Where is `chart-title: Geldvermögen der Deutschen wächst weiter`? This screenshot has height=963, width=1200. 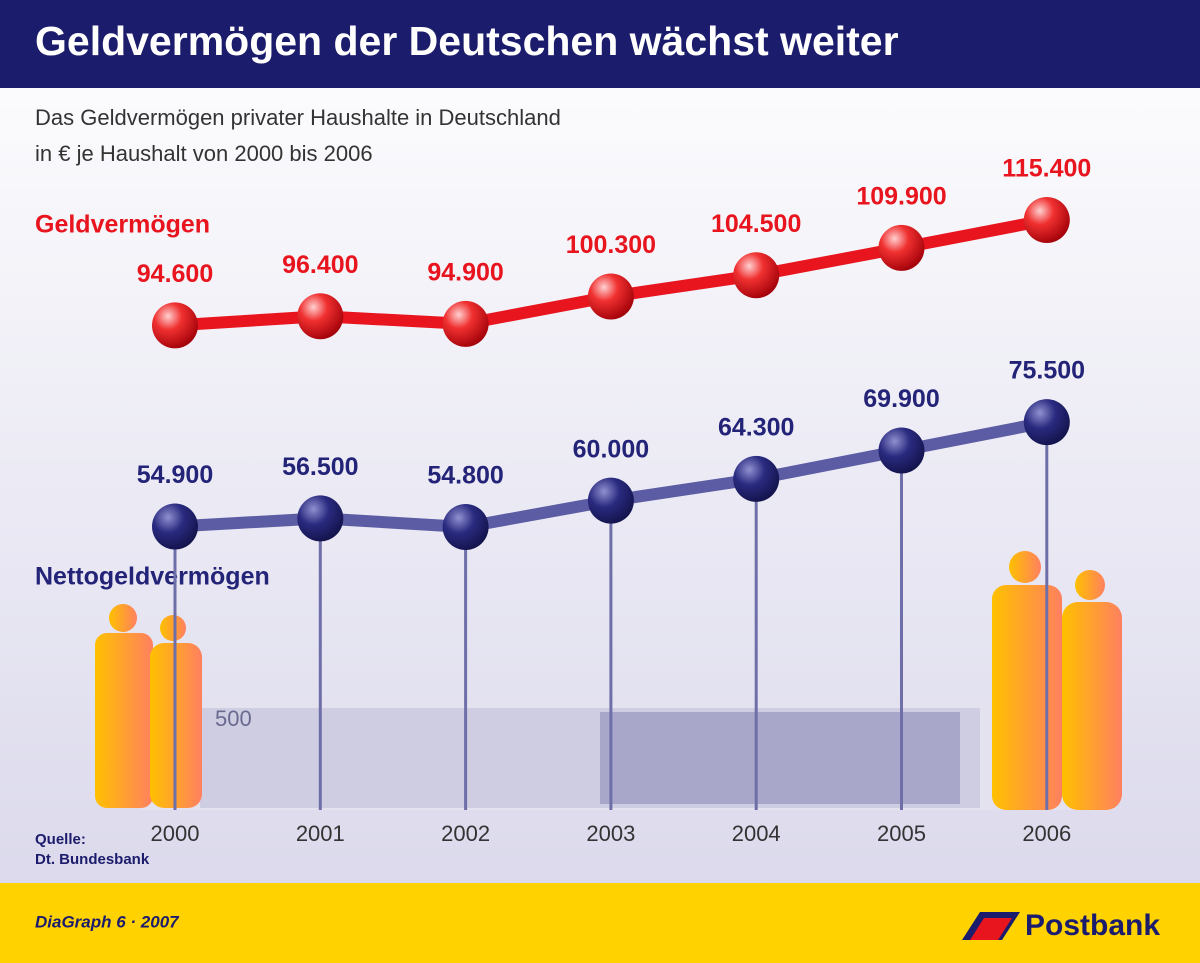 chart-title: Geldvermögen der Deutschen wächst weiter is located at coordinates (467, 41).